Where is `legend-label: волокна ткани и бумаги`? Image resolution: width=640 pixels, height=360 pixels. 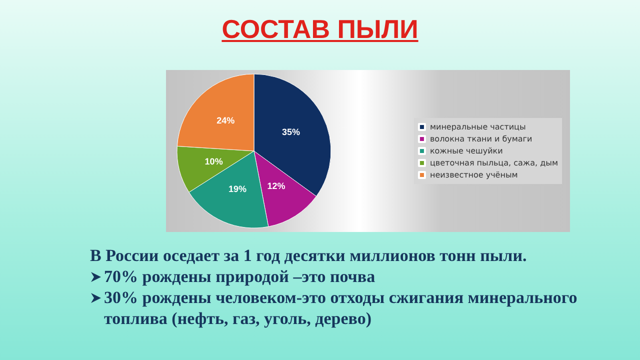 legend-label: волокна ткани и бумаги is located at coordinates (481, 139).